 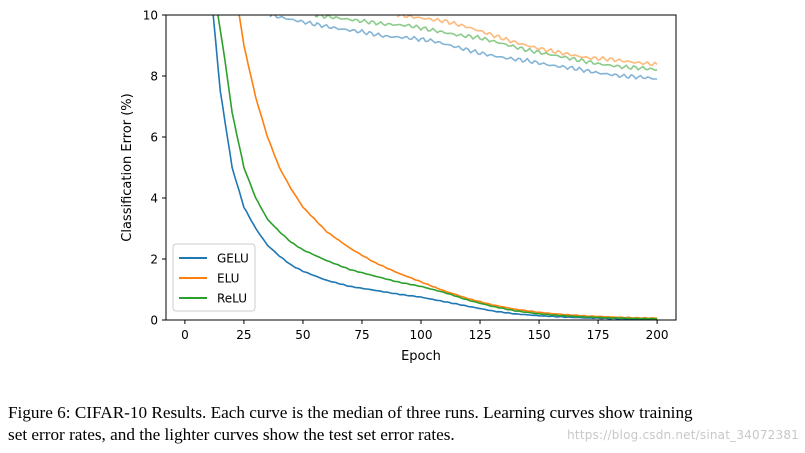 I want to click on legend-box, so click(x=214, y=277).